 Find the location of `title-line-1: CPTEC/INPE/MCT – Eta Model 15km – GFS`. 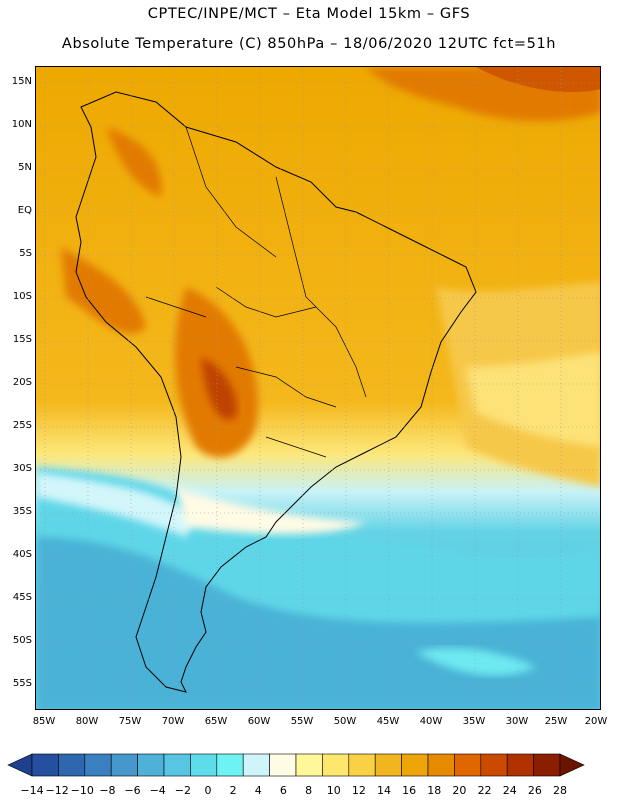

title-line-1: CPTEC/INPE/MCT – Eta Model 15km – GFS is located at coordinates (309, 14).